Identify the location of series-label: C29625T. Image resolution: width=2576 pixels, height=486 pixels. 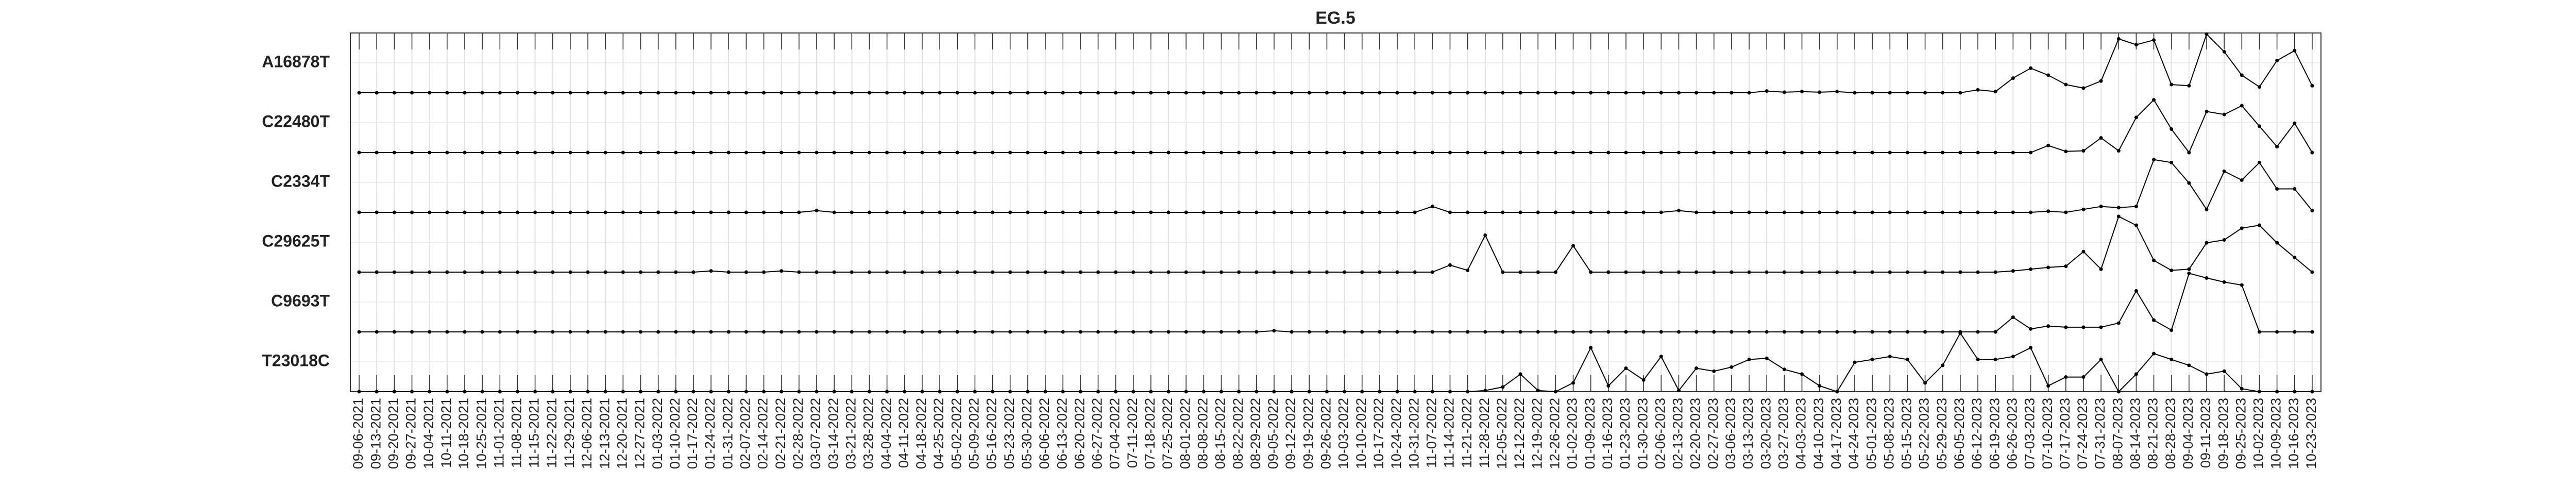
(296, 240).